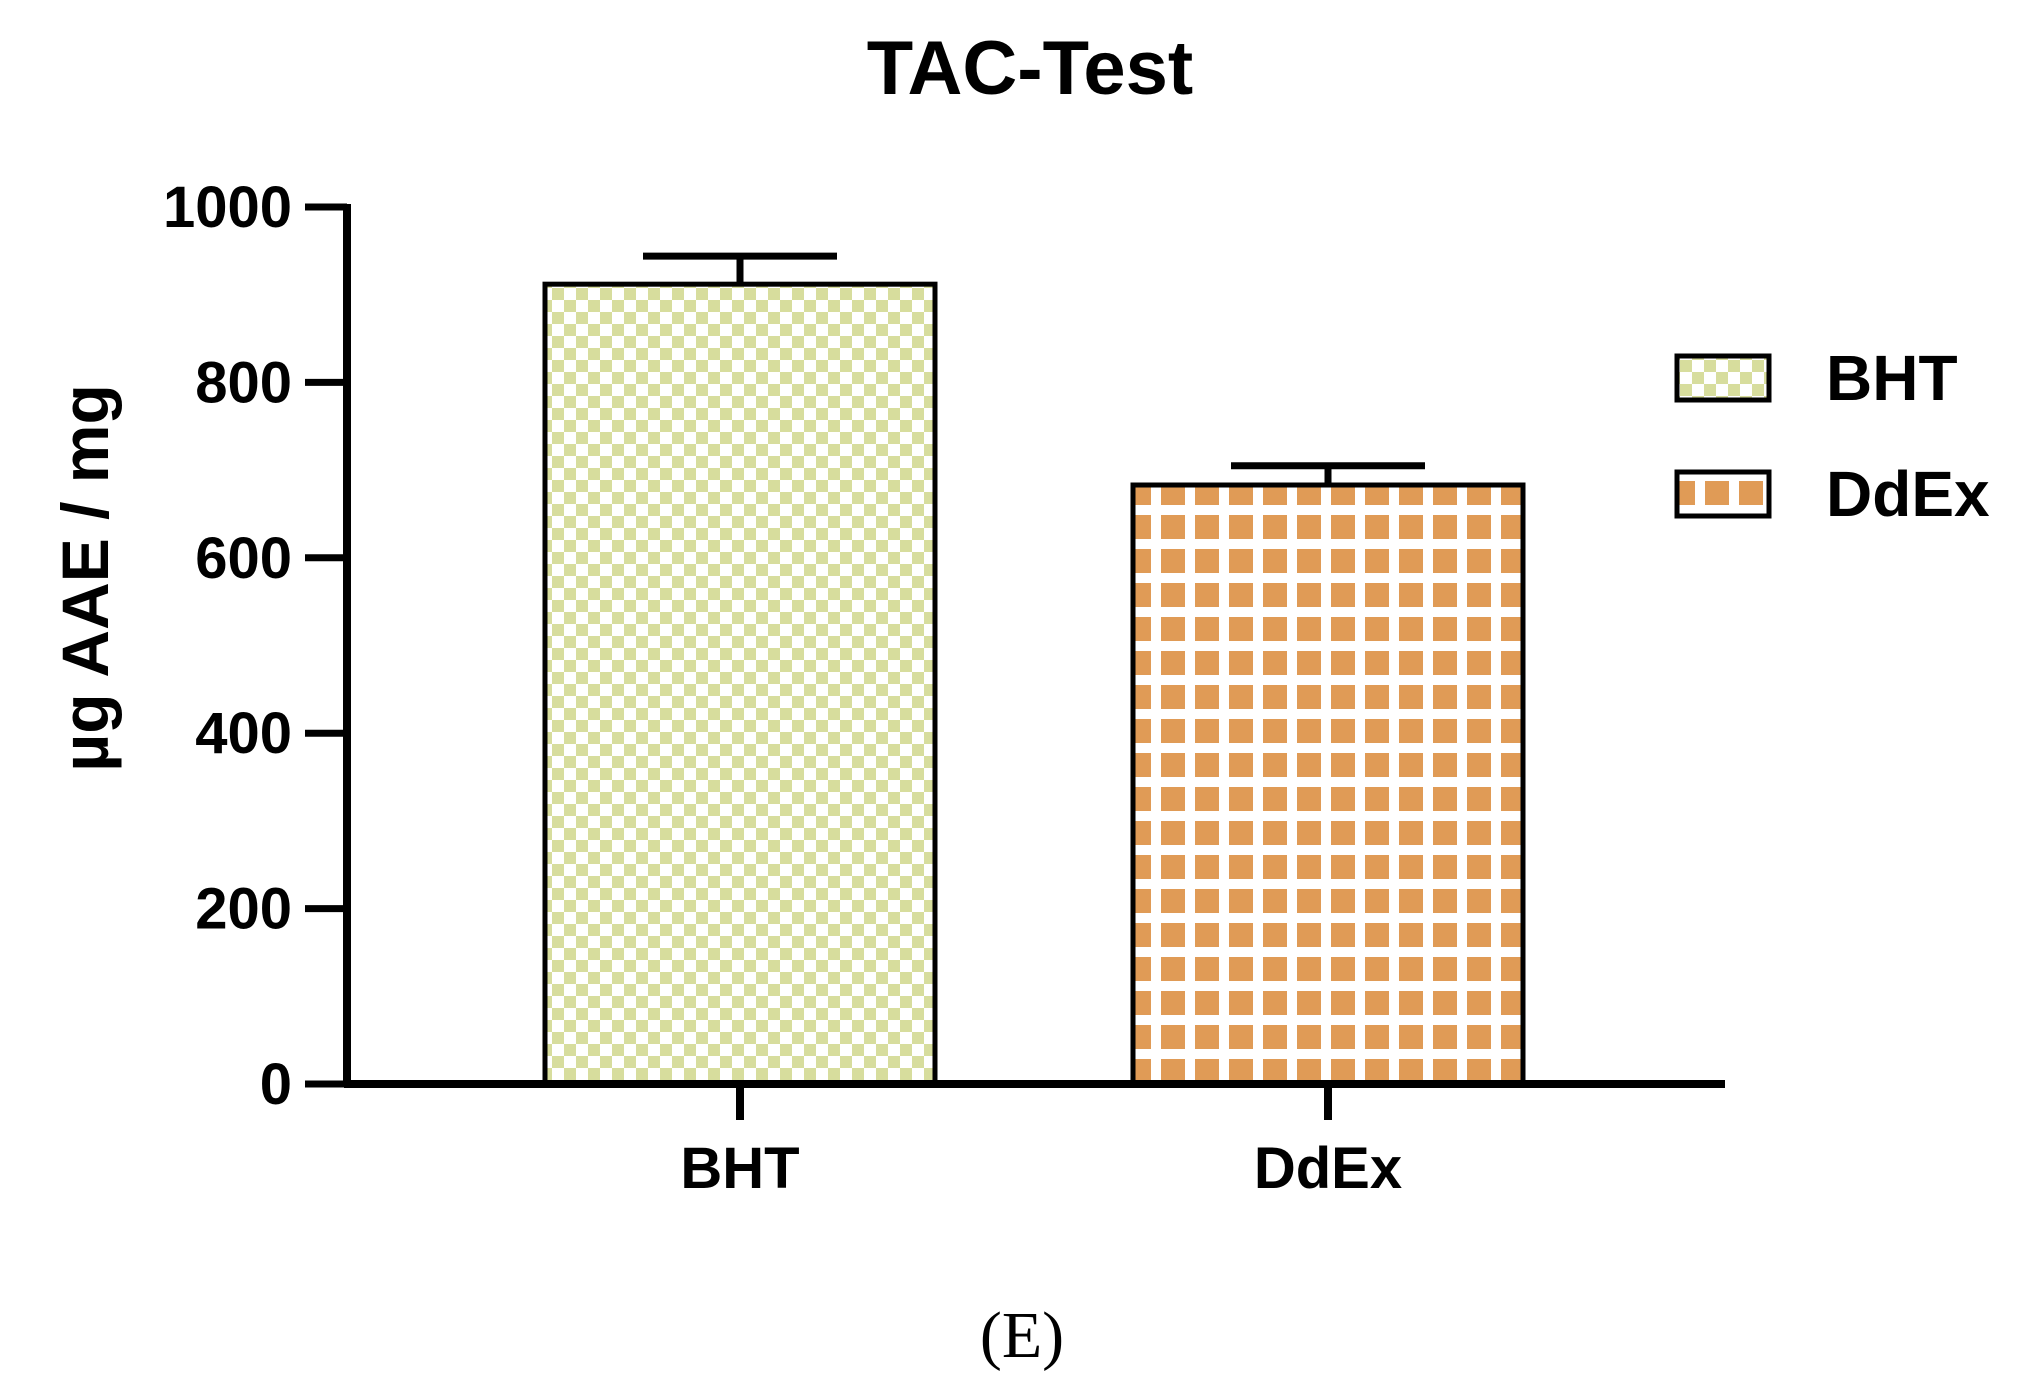 This screenshot has height=1393, width=2037. Describe the element at coordinates (243, 558) in the screenshot. I see `y-tick-label: 600` at that location.